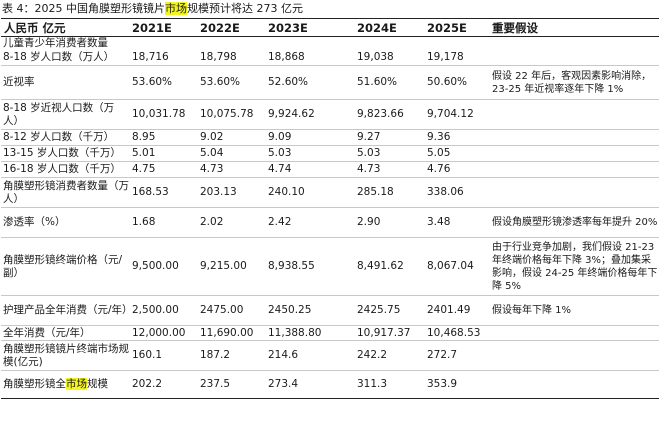  What do you see at coordinates (65, 82) in the screenshot?
I see `row-label: 近视率` at bounding box center [65, 82].